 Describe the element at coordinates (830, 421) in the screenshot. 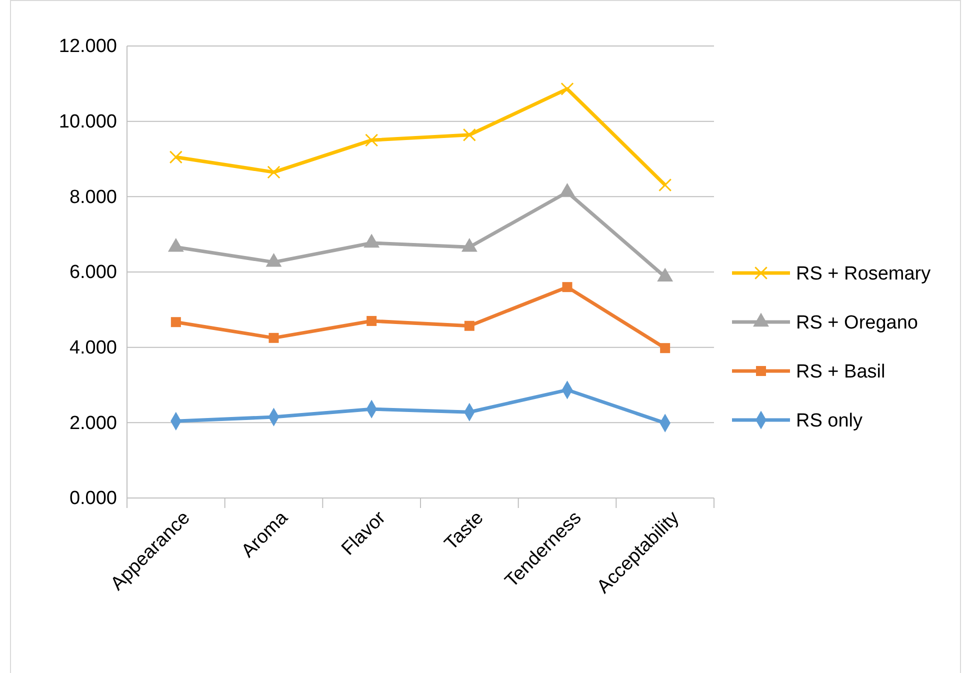

I see `legend-label: RS only` at that location.